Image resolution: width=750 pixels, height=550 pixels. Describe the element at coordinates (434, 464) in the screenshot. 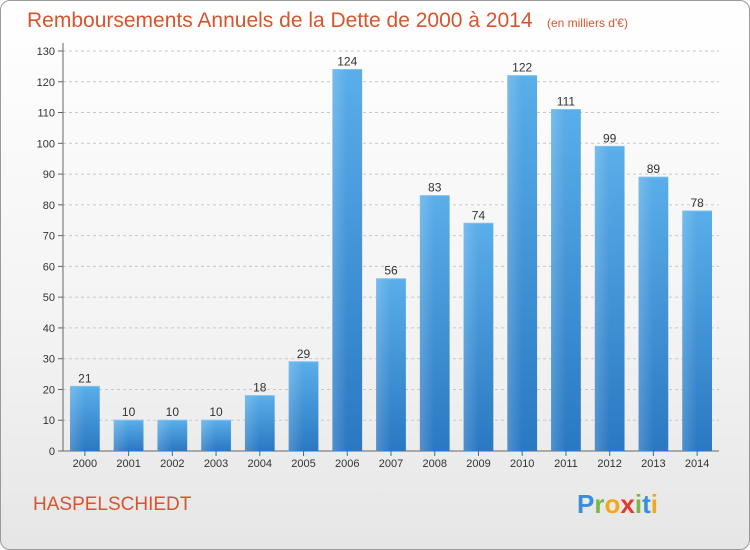

I see `x-tick-label: 2008` at that location.